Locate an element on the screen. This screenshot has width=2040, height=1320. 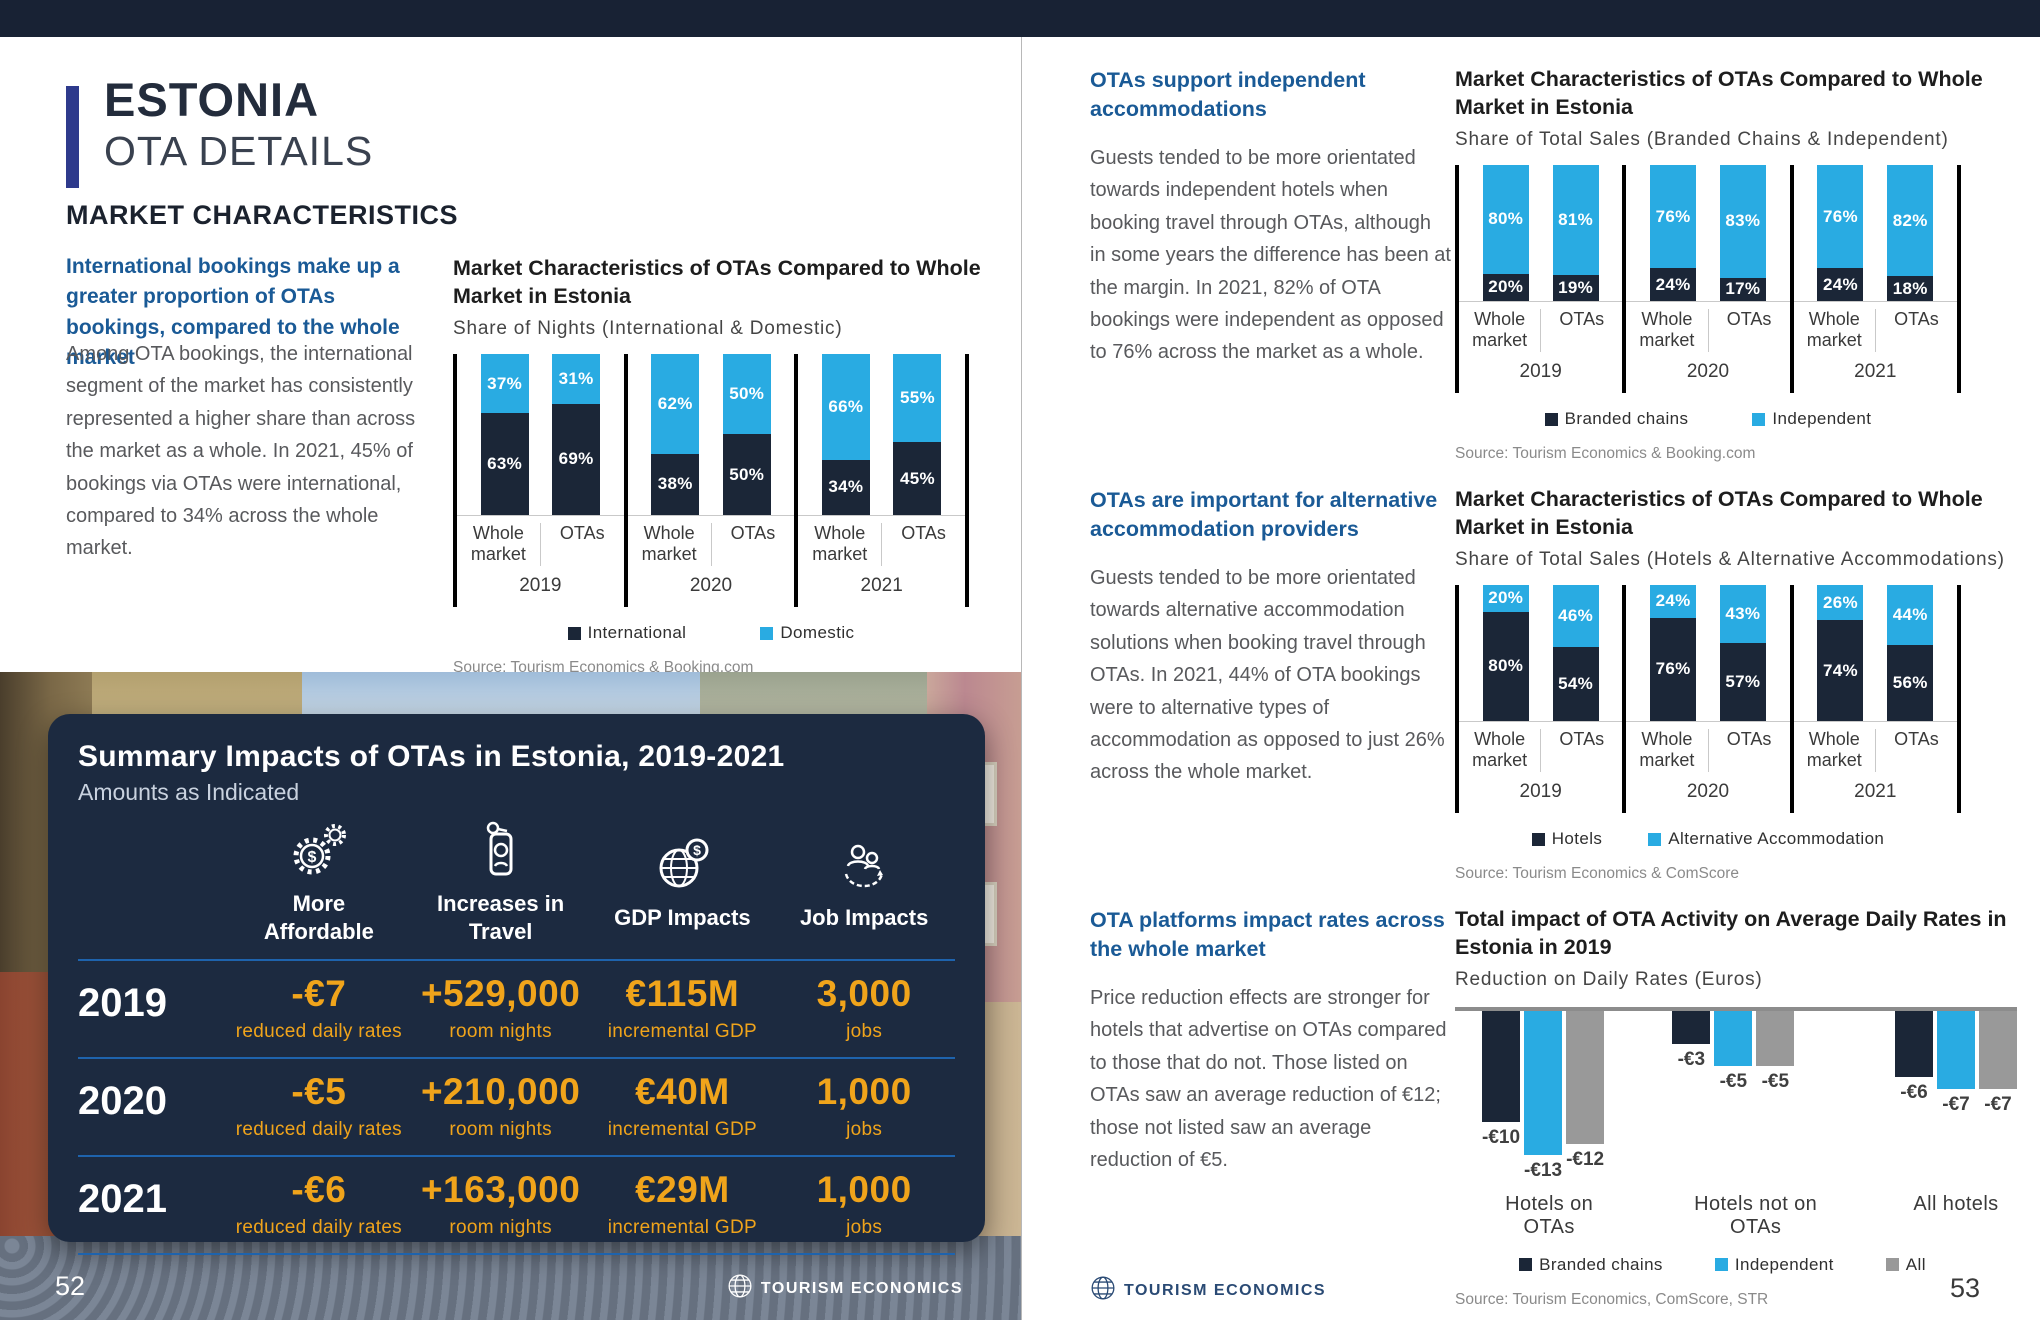
bar-column: -€3 is located at coordinates (1691, 1040).